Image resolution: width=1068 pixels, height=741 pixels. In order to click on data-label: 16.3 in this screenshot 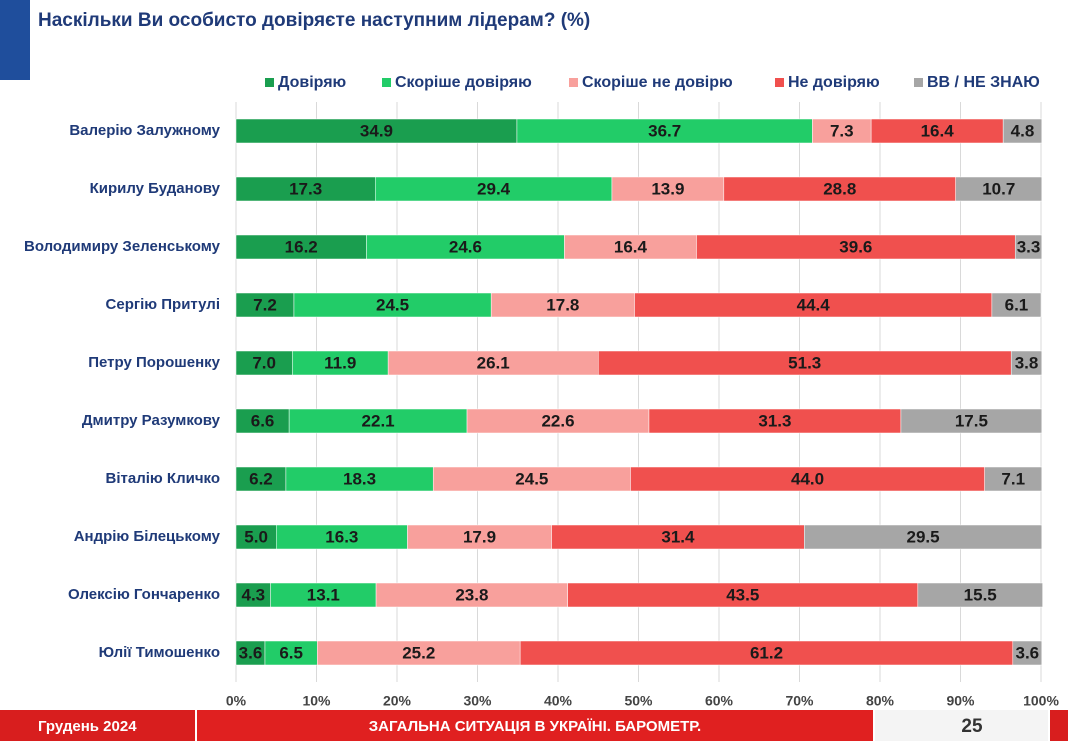, I will do `click(341, 536)`.